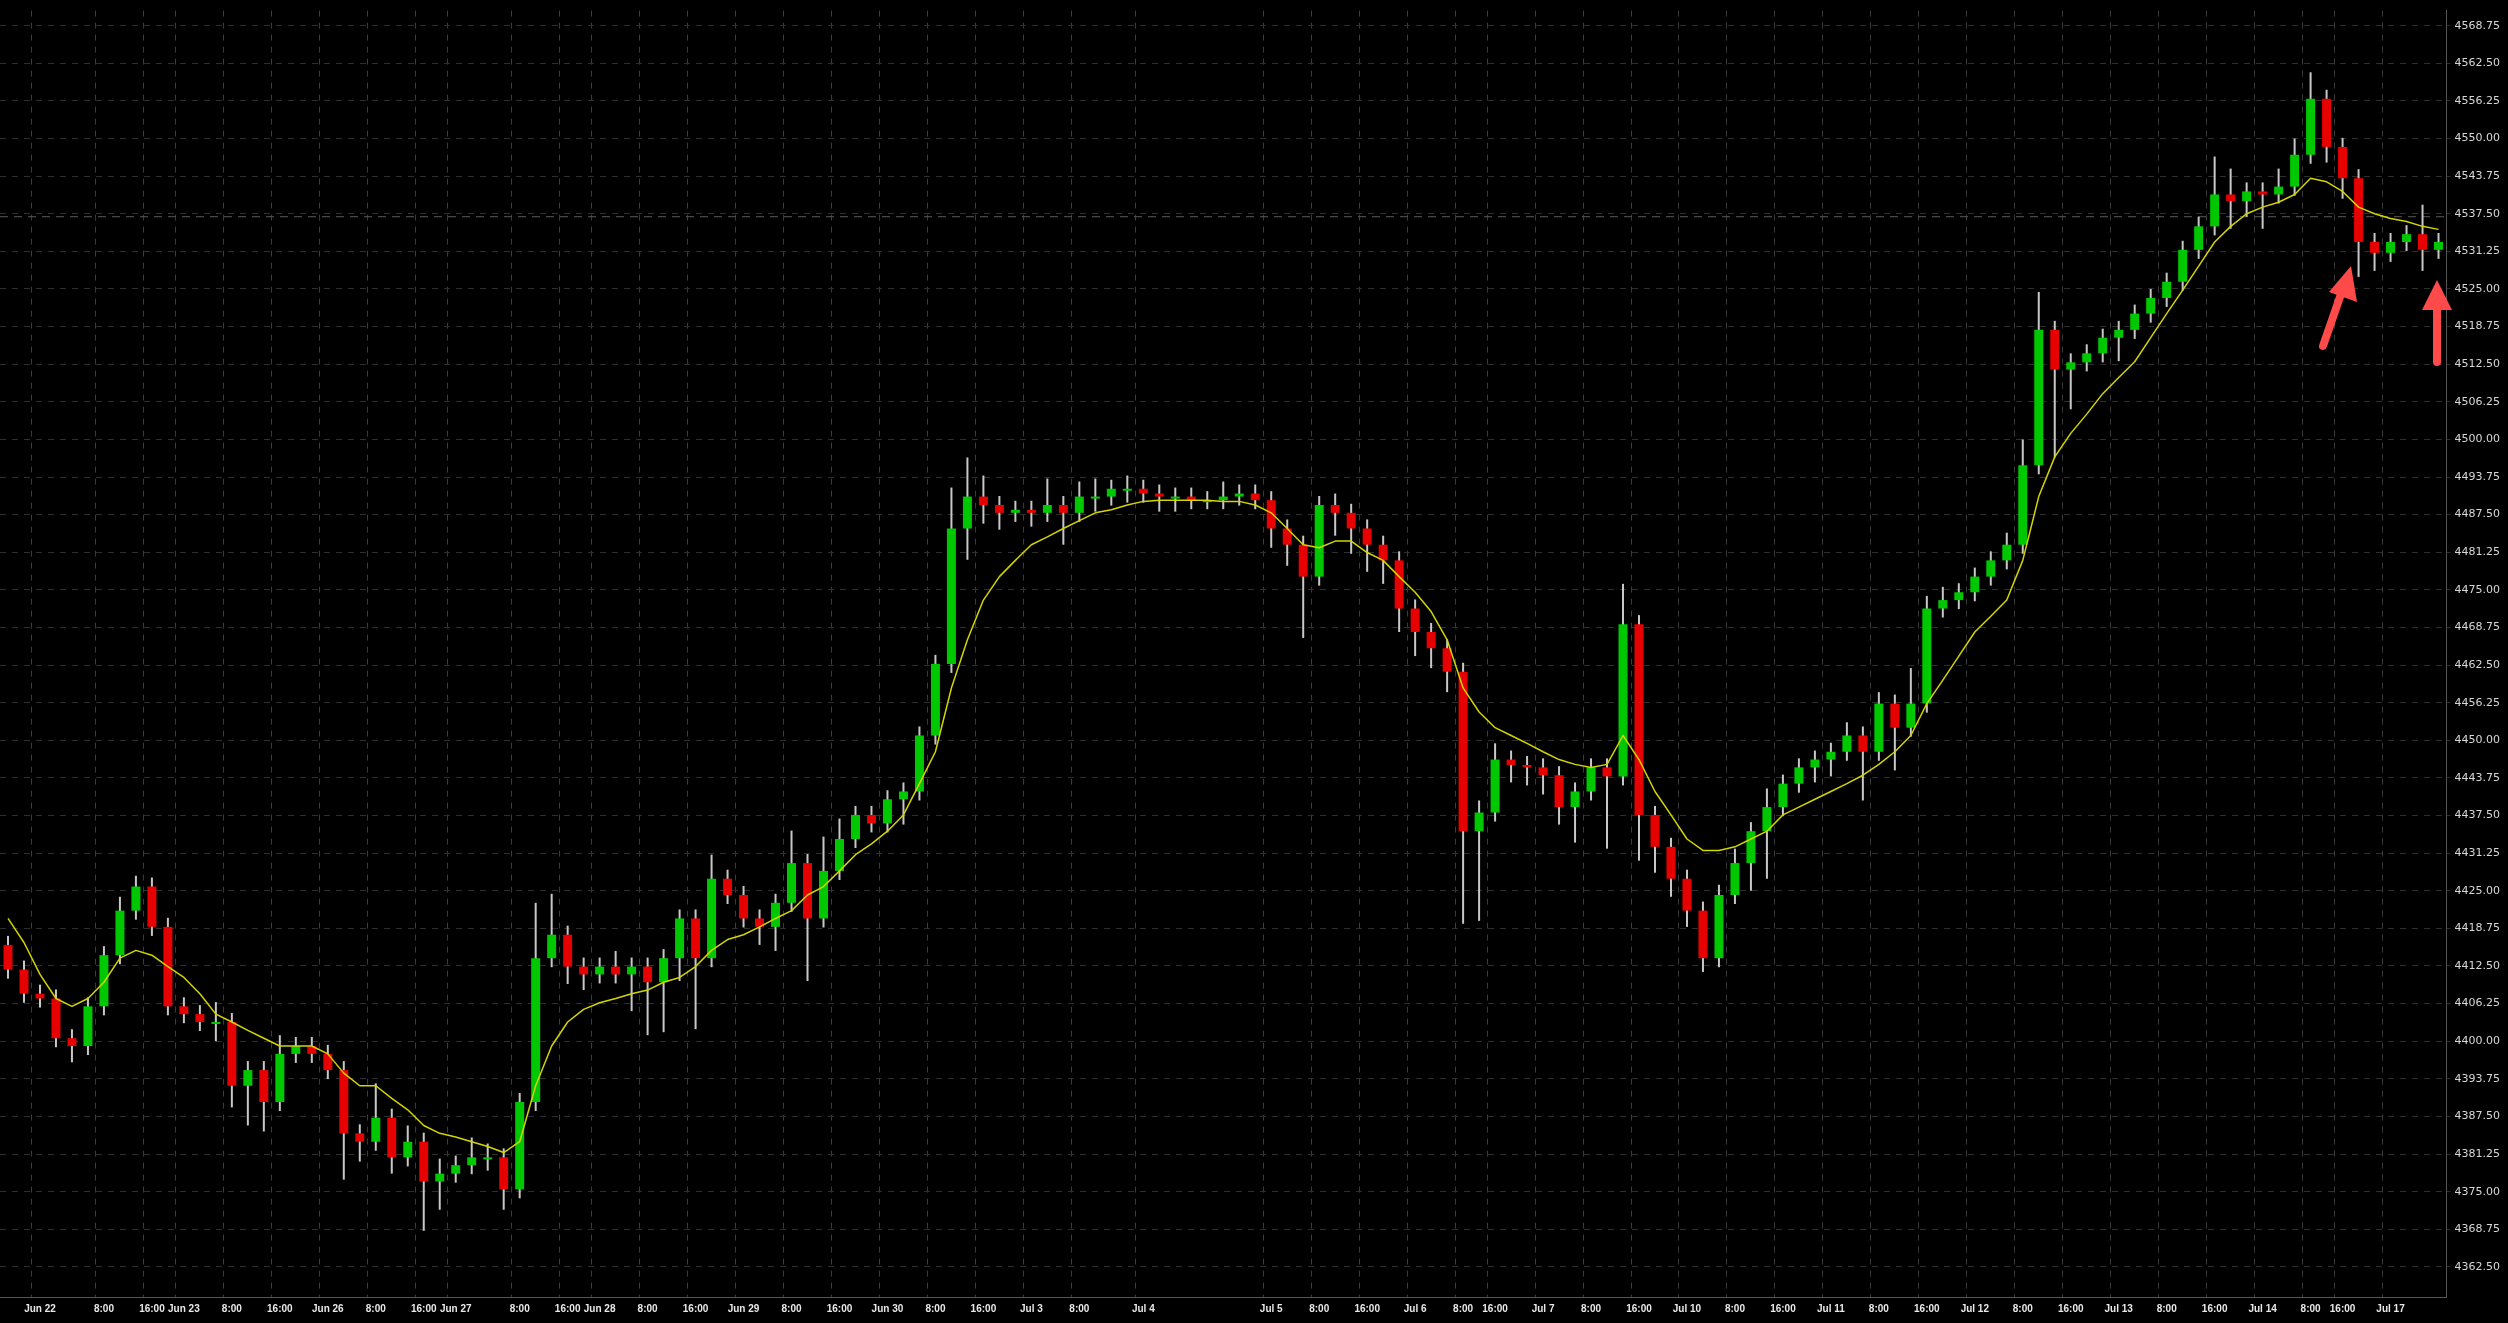 The image size is (2508, 1323). Describe the element at coordinates (1687, 1308) in the screenshot. I see `x-tick-label: Jul 10` at that location.